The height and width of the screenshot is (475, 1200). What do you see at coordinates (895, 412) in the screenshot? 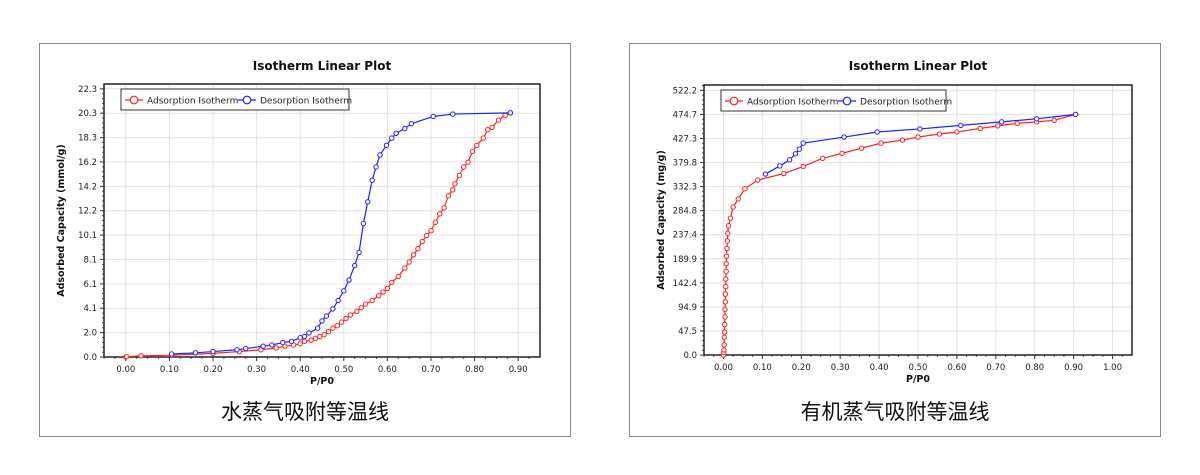
I see `chart-caption: 有机蒸气吸附等温线` at bounding box center [895, 412].